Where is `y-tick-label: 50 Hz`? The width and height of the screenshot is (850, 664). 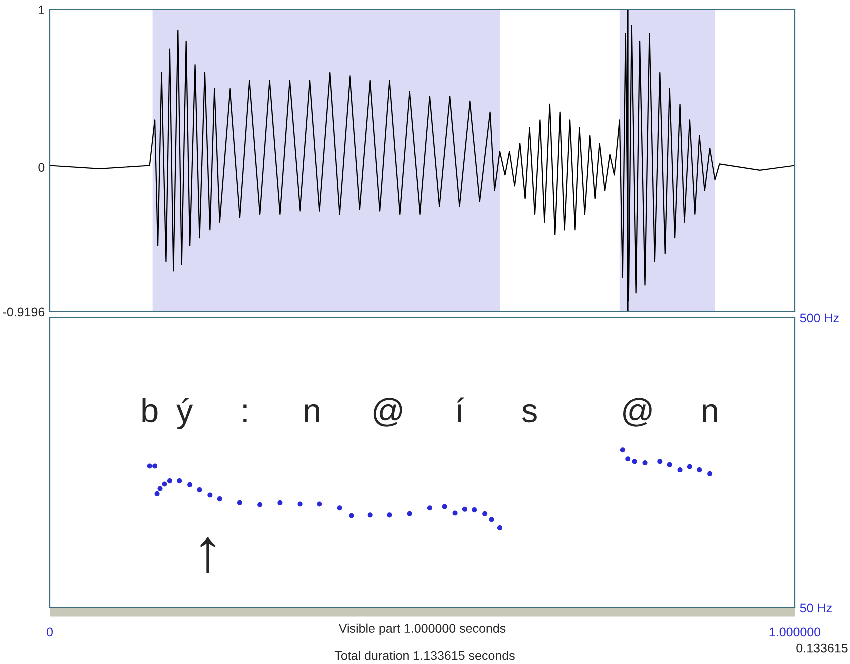 y-tick-label: 50 Hz is located at coordinates (816, 608).